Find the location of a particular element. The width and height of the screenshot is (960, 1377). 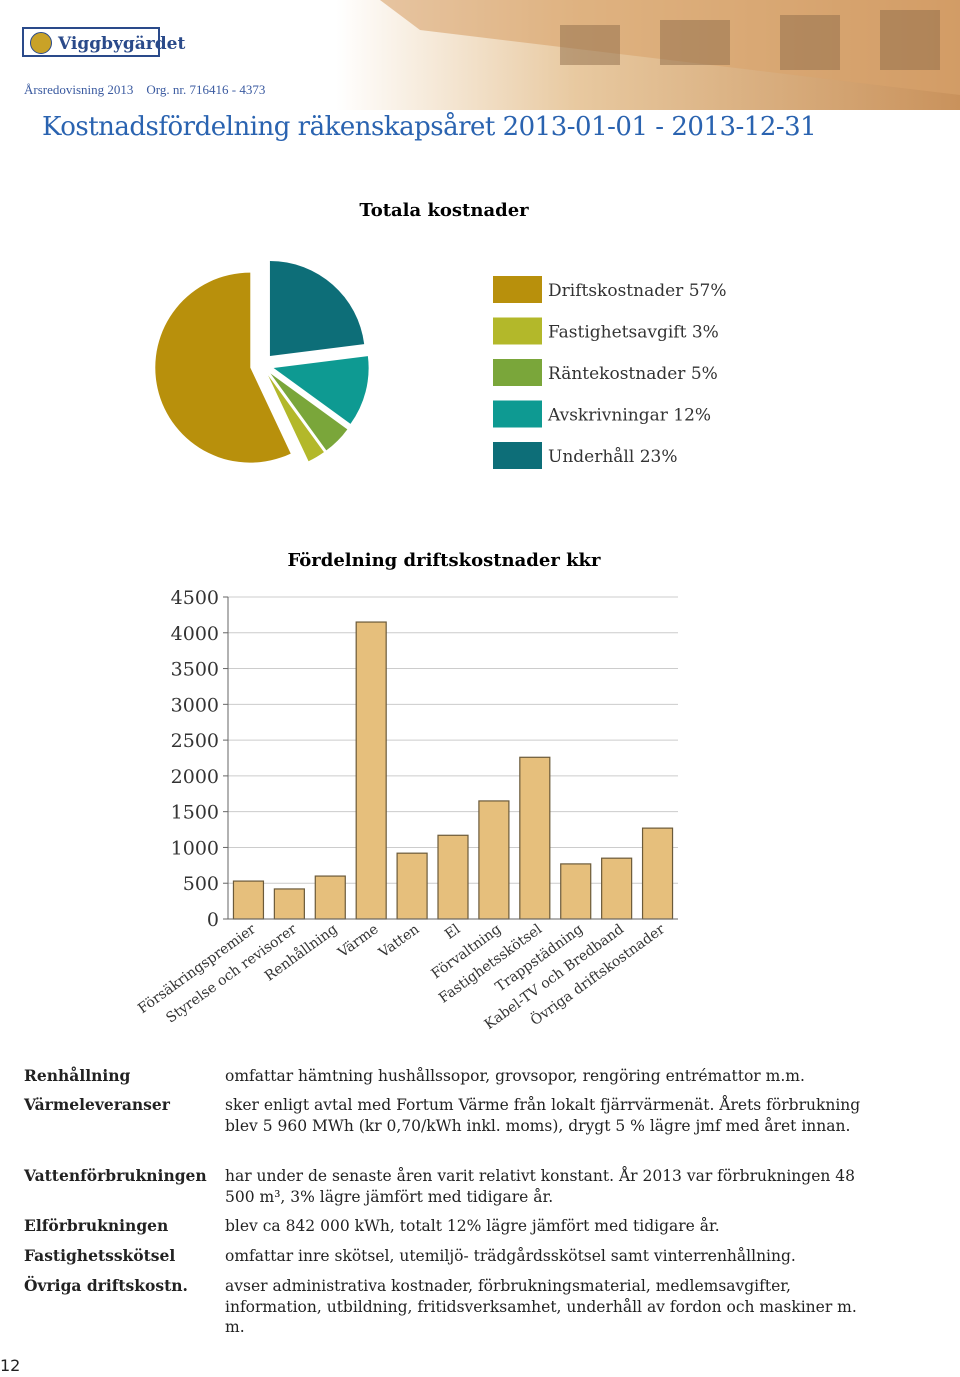

y-tick-label: 4000 is located at coordinates (195, 634).